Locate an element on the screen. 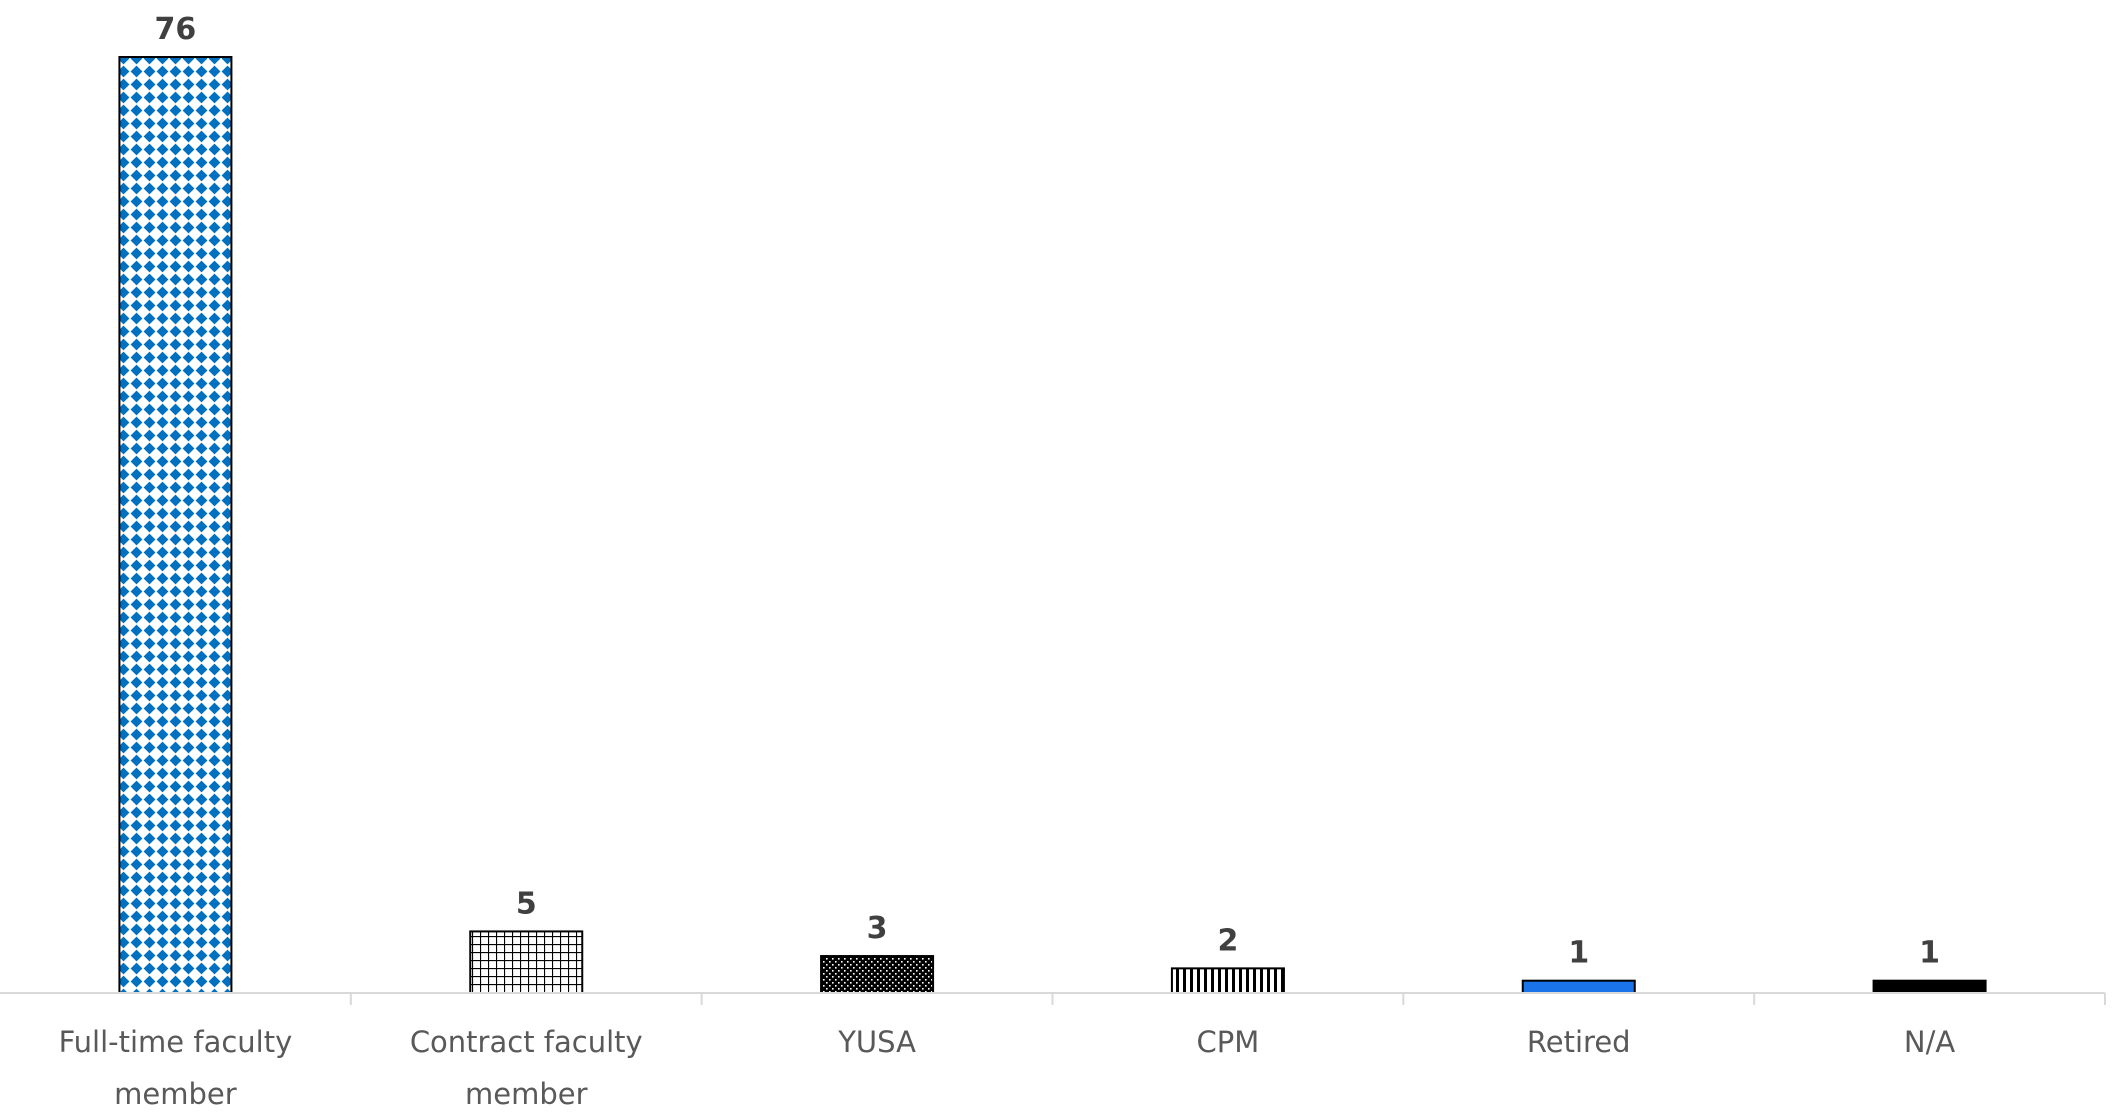  data-label-1: 5 is located at coordinates (526, 903).